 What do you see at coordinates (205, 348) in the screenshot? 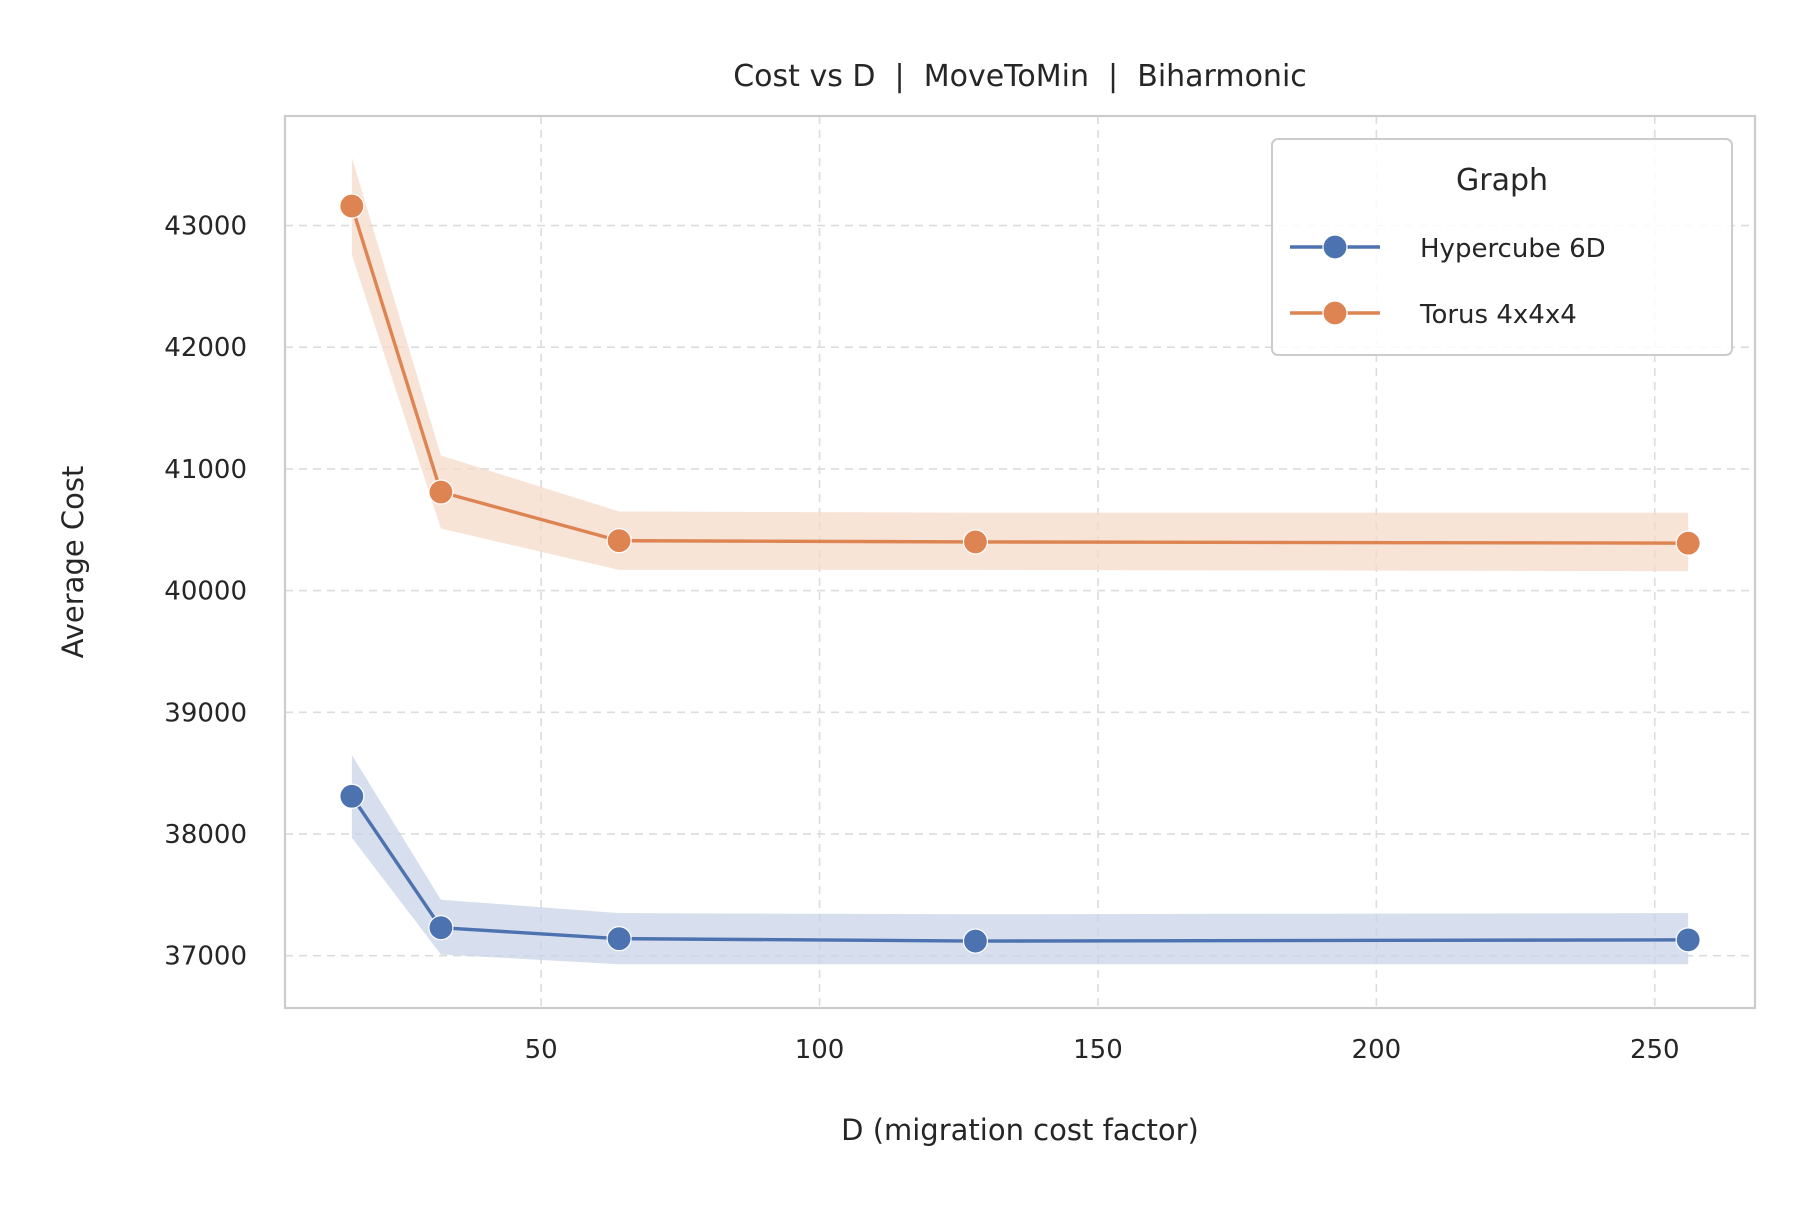
I see `y-tick-label: 42000` at bounding box center [205, 348].